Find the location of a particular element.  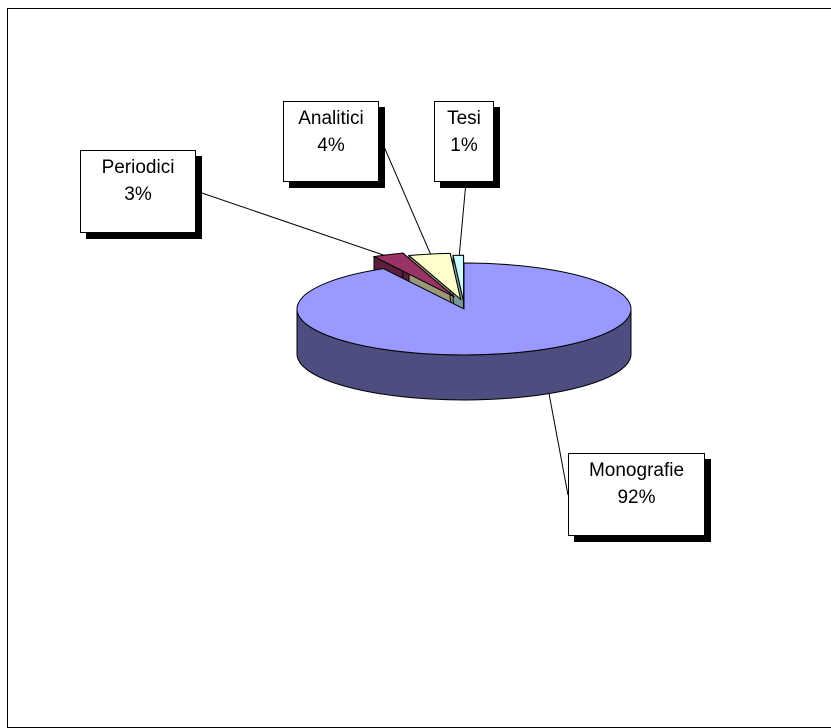

label-periodici-name: Periodici is located at coordinates (138, 167).